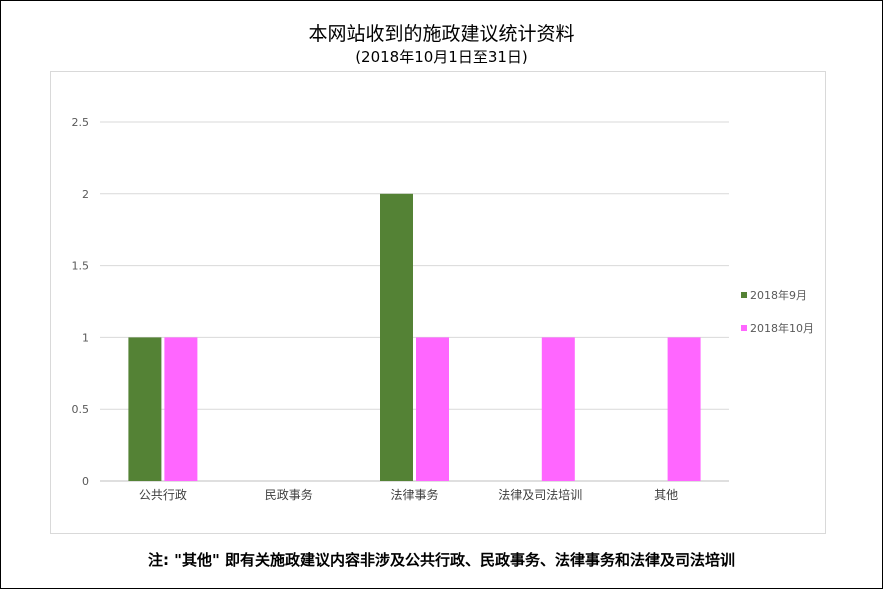  I want to click on y-tick-label: 1.5, so click(81, 266).